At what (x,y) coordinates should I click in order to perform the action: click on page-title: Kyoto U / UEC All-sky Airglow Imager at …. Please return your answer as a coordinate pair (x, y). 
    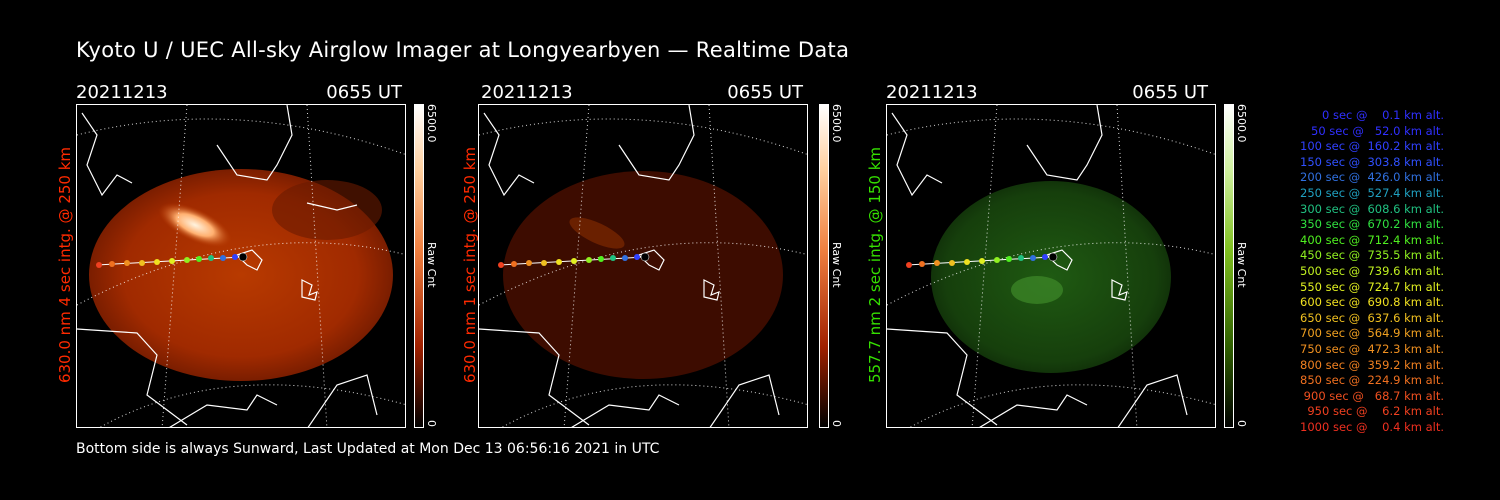
    Looking at the image, I should click on (463, 50).